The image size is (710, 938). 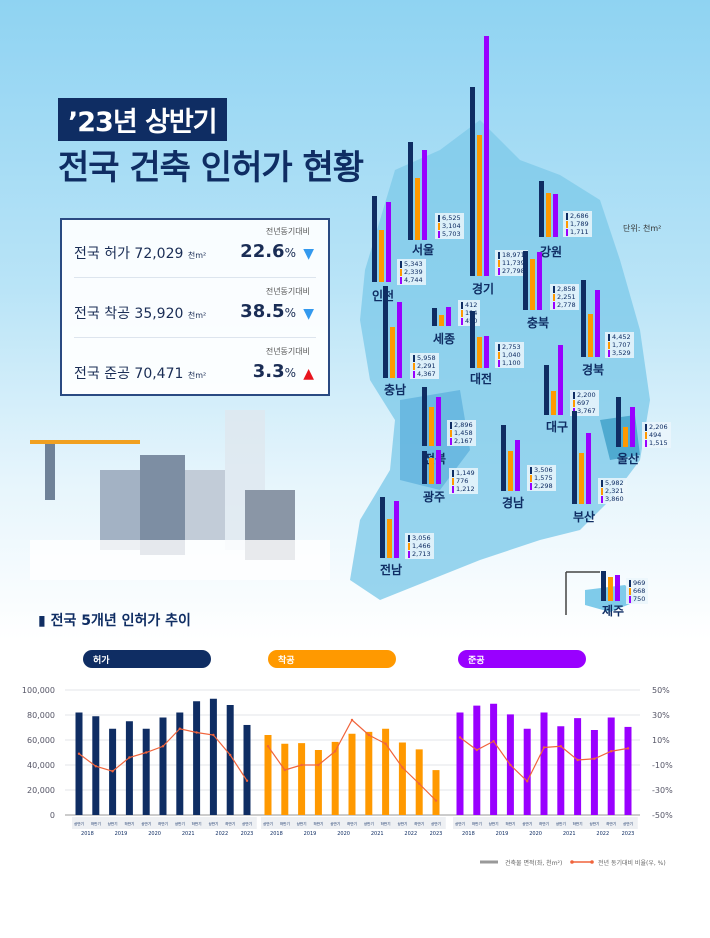 What do you see at coordinates (426, 358) in the screenshot?
I see `region-value: 5,958` at bounding box center [426, 358].